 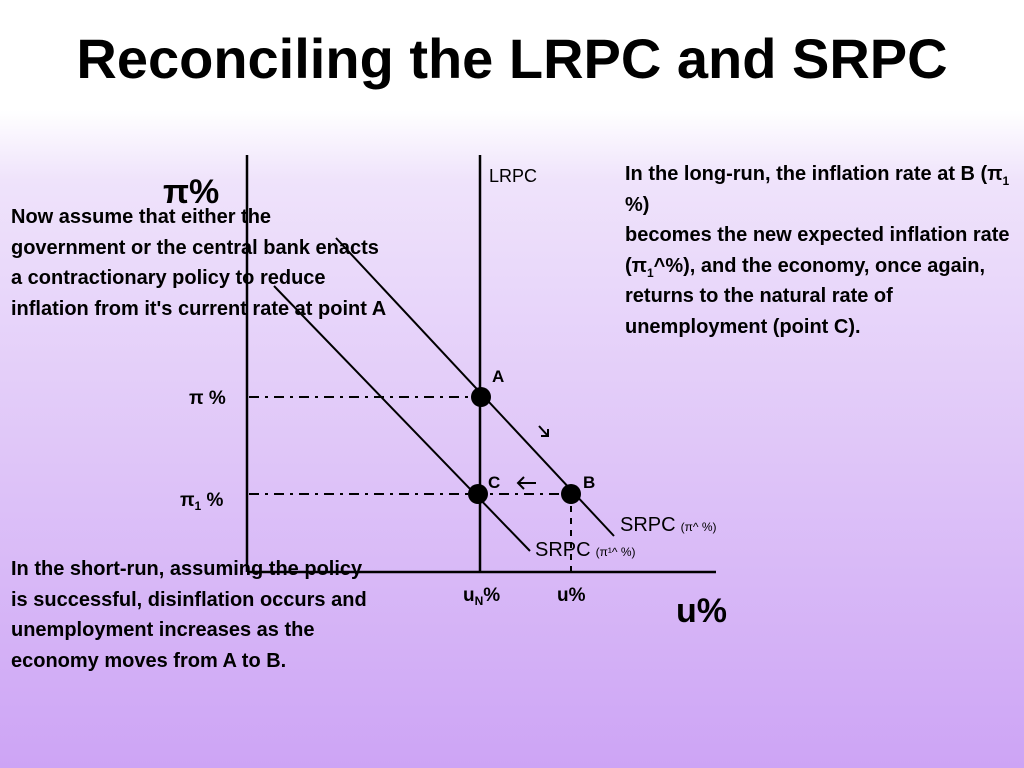 I want to click on point-b-label: B, so click(x=589, y=482).